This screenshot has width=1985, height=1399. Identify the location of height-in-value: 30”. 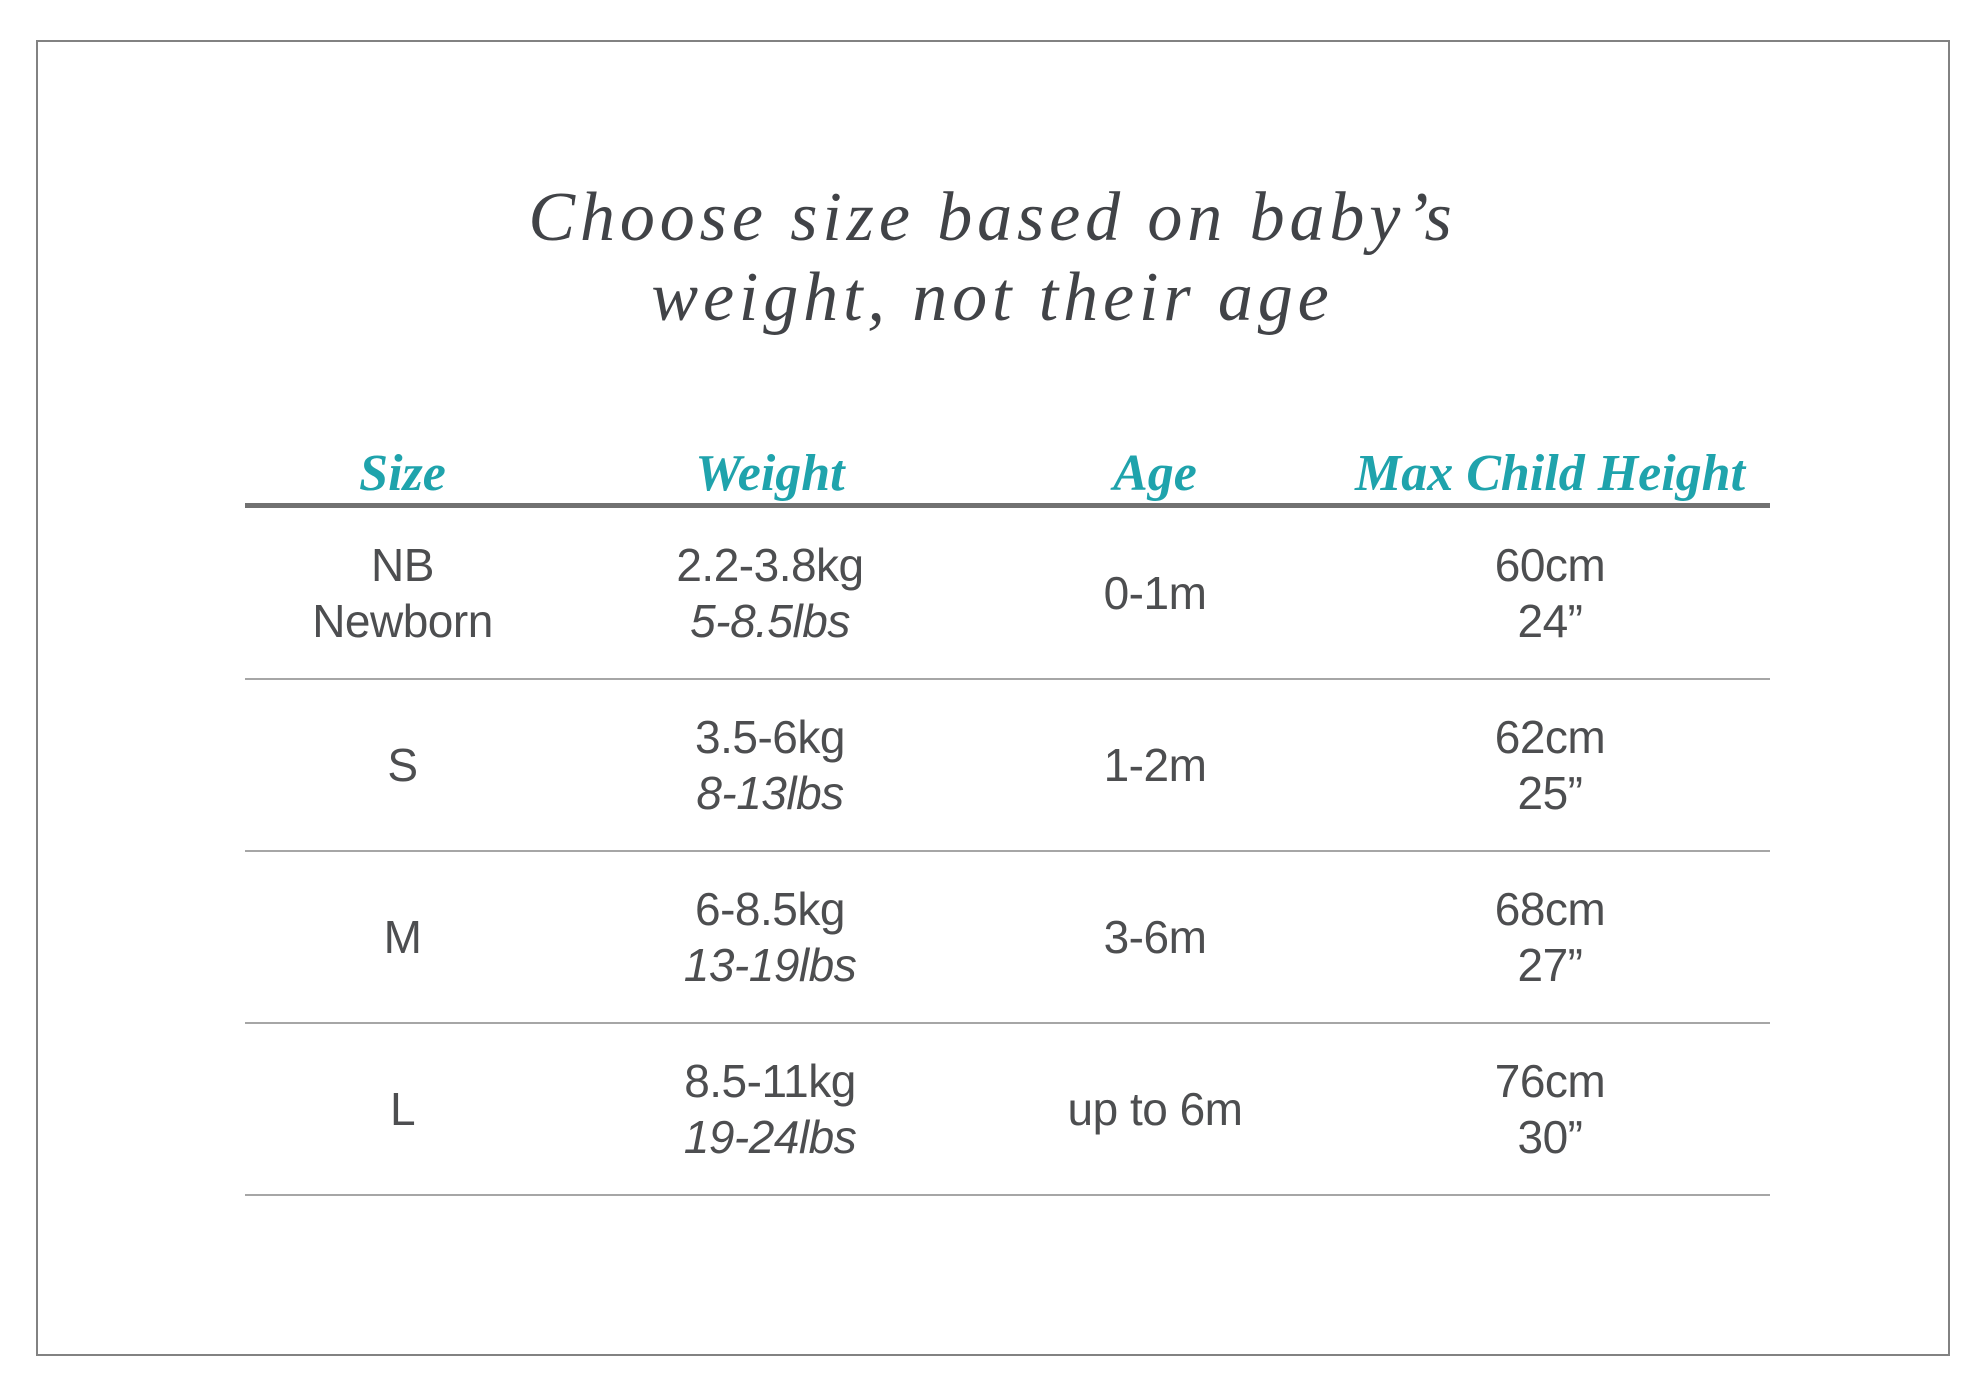
(1550, 1137).